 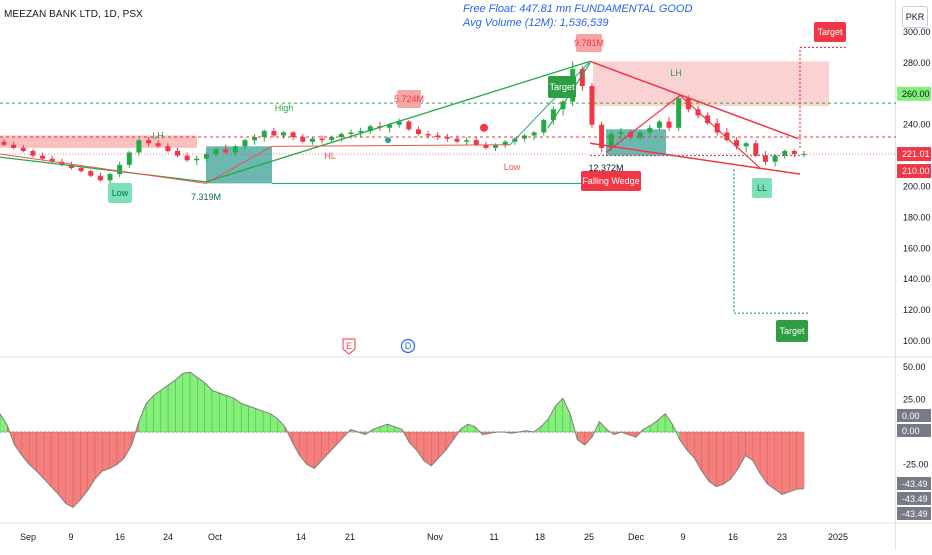 What do you see at coordinates (28, 537) in the screenshot?
I see `time-tick-label: Sep` at bounding box center [28, 537].